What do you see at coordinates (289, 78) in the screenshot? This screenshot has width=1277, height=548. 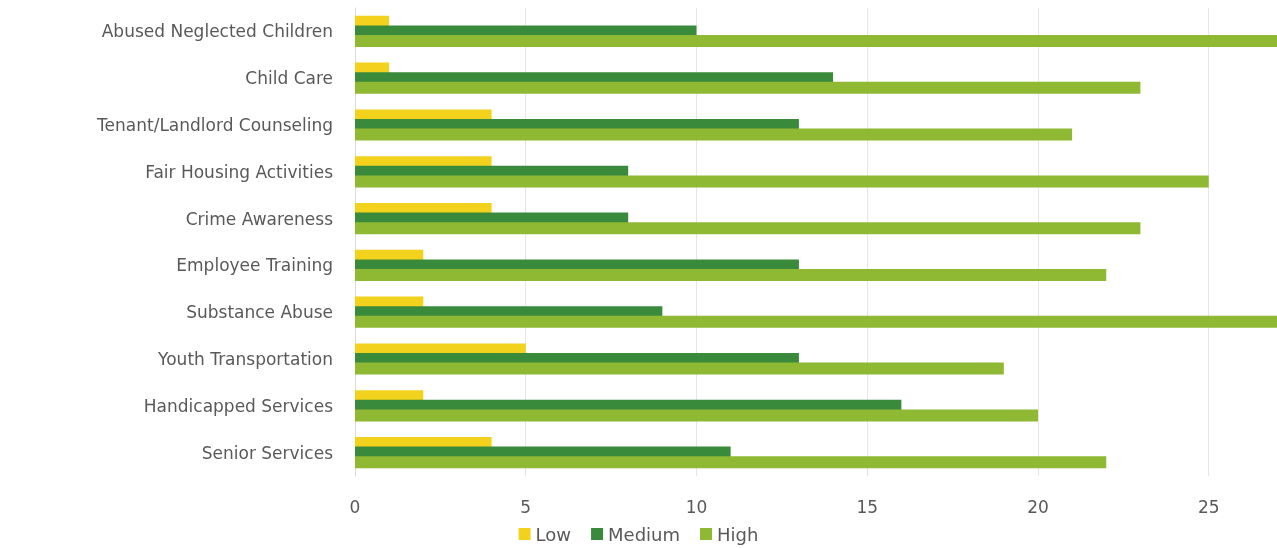 I see `y-tick-label: Child Care` at bounding box center [289, 78].